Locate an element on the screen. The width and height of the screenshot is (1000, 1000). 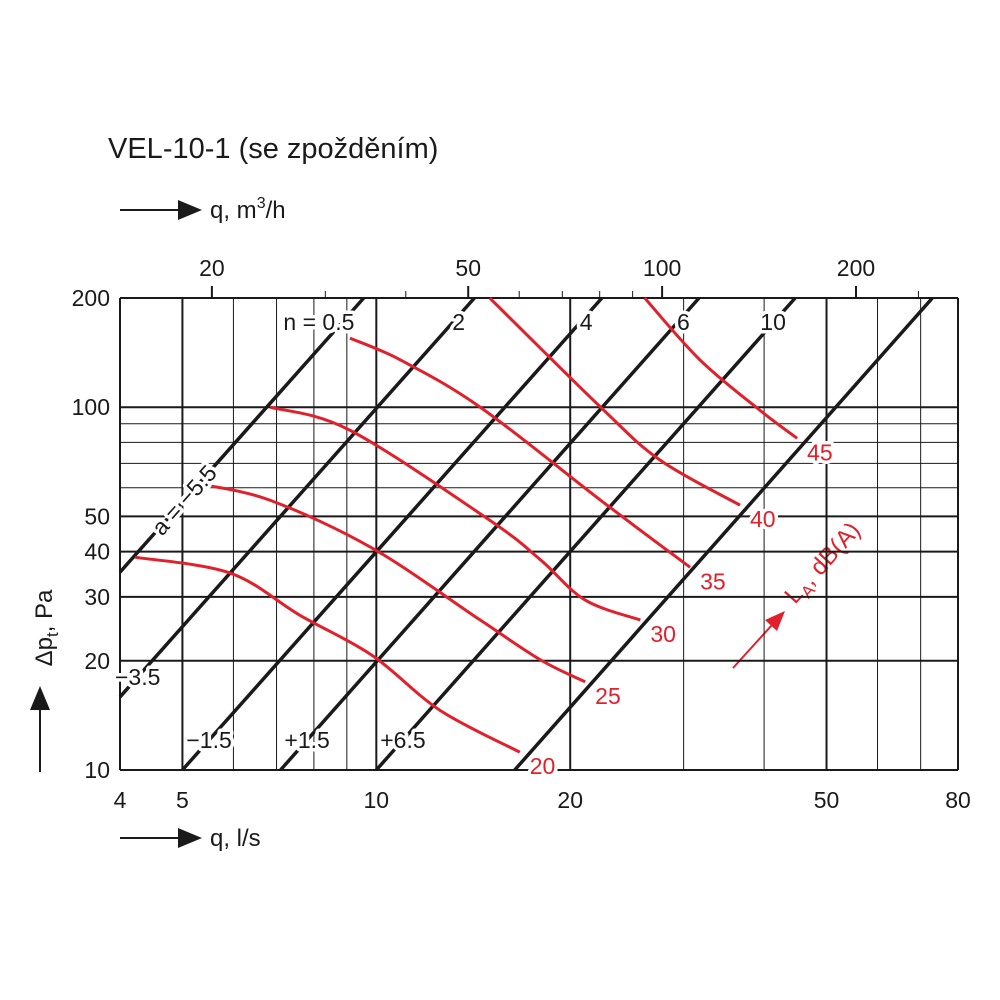
x2-tick-label: 50 is located at coordinates (468, 268).